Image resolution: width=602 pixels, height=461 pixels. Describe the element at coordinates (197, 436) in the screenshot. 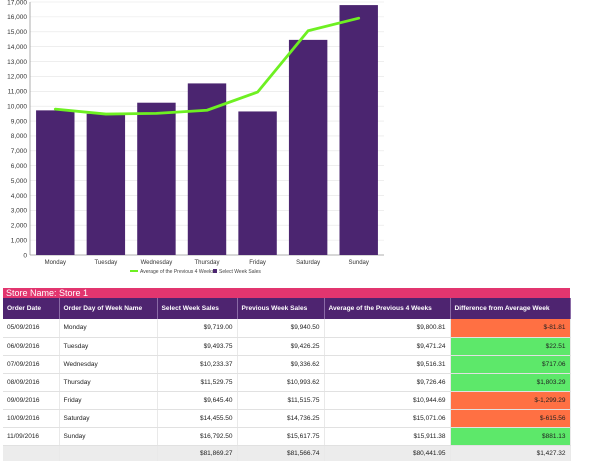

I see `cell-select-week-sales: $16,792.50` at that location.